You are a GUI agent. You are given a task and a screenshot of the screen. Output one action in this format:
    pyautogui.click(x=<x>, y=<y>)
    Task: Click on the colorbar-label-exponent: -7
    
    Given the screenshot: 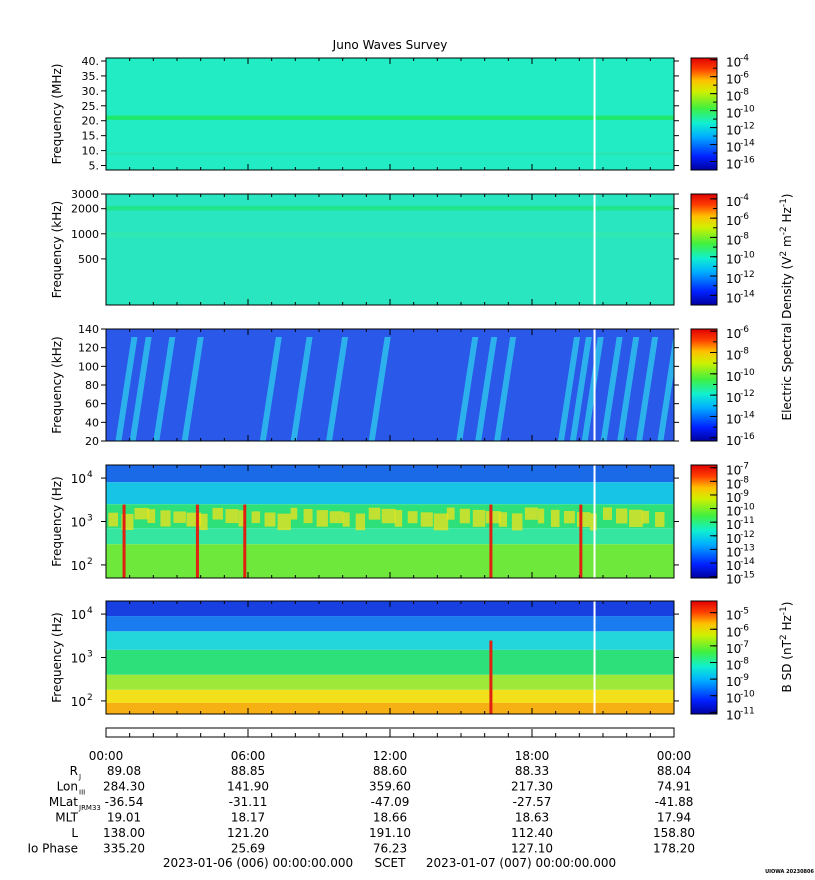 What is the action you would take?
    pyautogui.click(x=744, y=645)
    